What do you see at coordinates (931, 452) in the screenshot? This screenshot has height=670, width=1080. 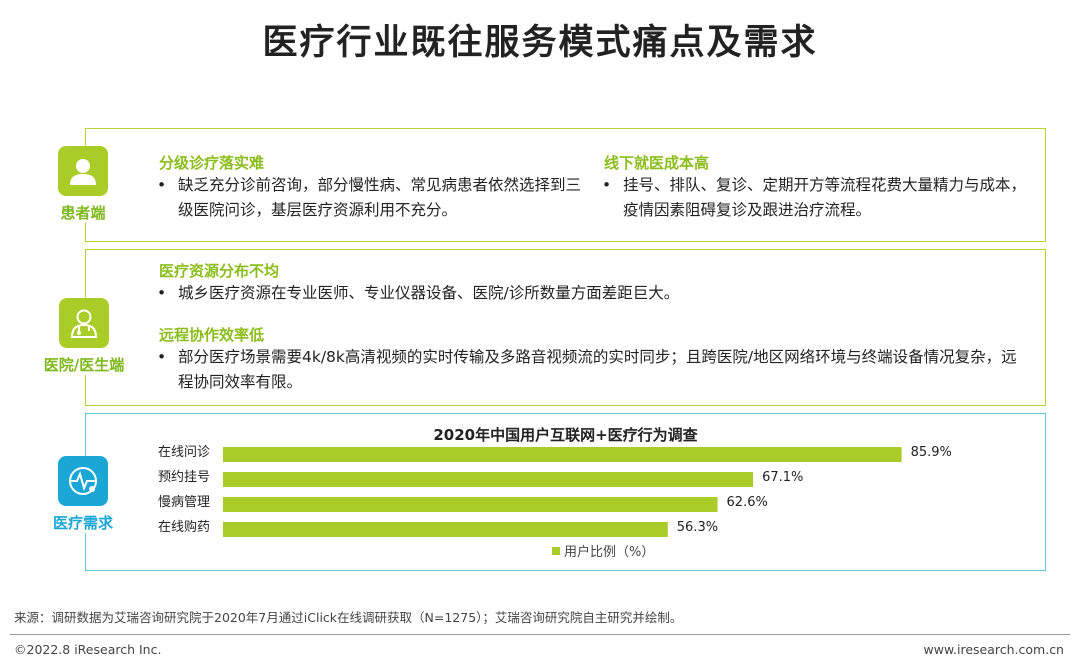 I see `value-label: 85.9%` at bounding box center [931, 452].